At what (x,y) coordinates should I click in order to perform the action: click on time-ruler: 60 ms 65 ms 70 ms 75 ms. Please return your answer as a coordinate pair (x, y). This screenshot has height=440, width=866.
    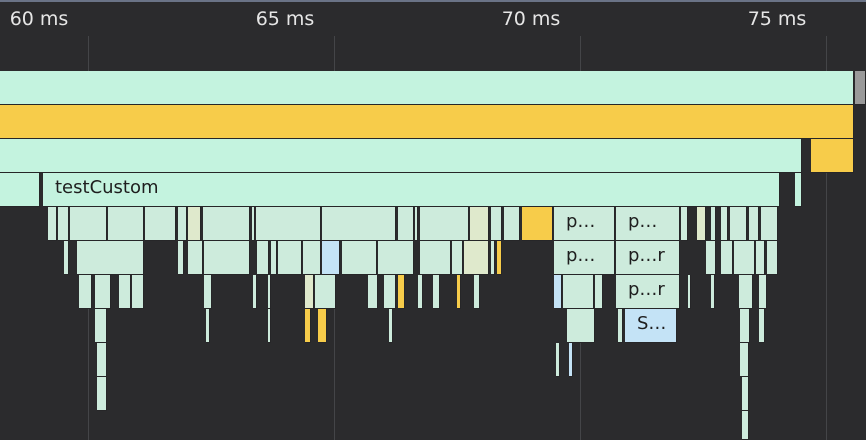
    Looking at the image, I should click on (433, 19).